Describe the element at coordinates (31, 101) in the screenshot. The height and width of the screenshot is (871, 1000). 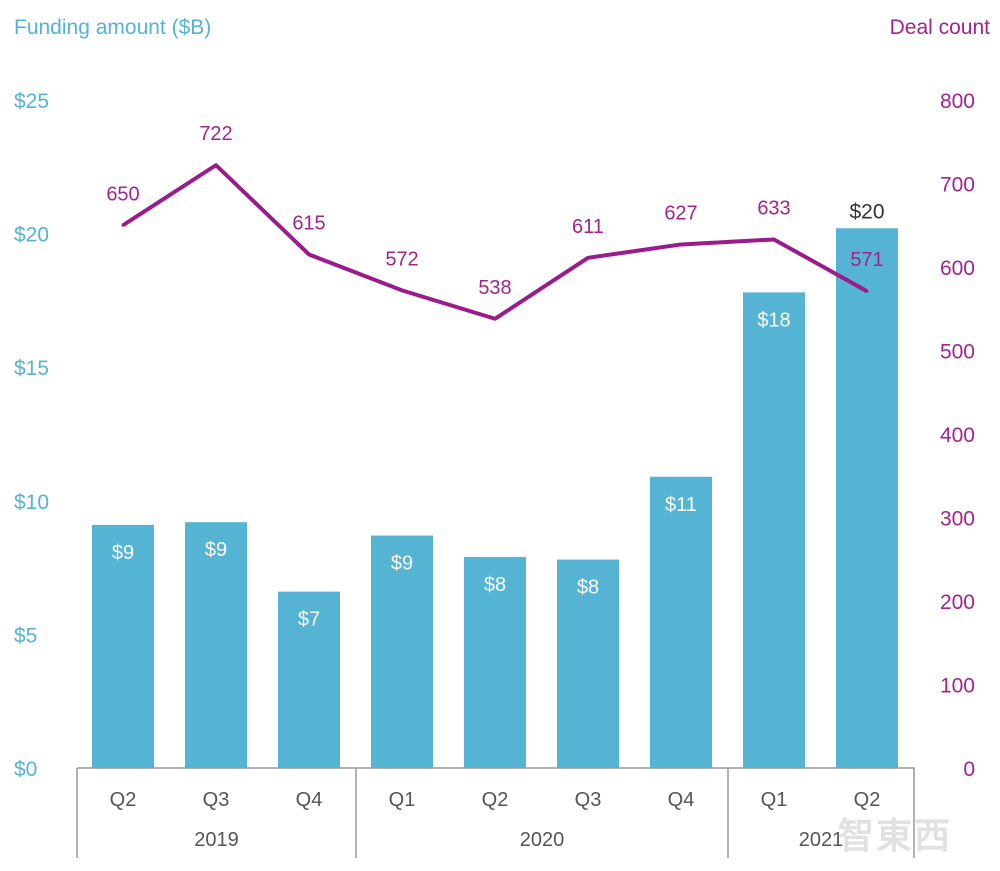
I see `left-tick-label: $25` at that location.